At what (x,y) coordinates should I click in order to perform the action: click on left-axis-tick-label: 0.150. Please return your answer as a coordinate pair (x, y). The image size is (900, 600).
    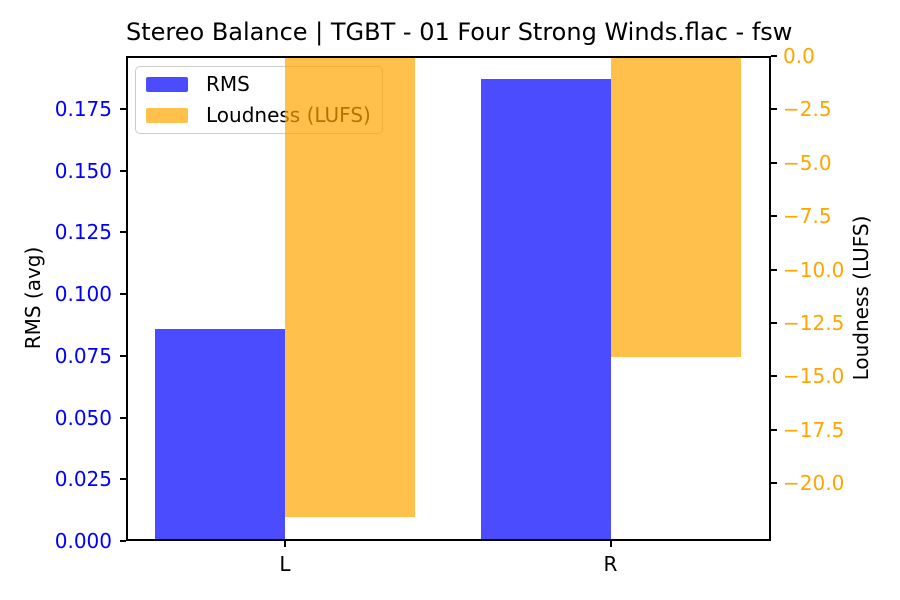
    Looking at the image, I should click on (83, 170).